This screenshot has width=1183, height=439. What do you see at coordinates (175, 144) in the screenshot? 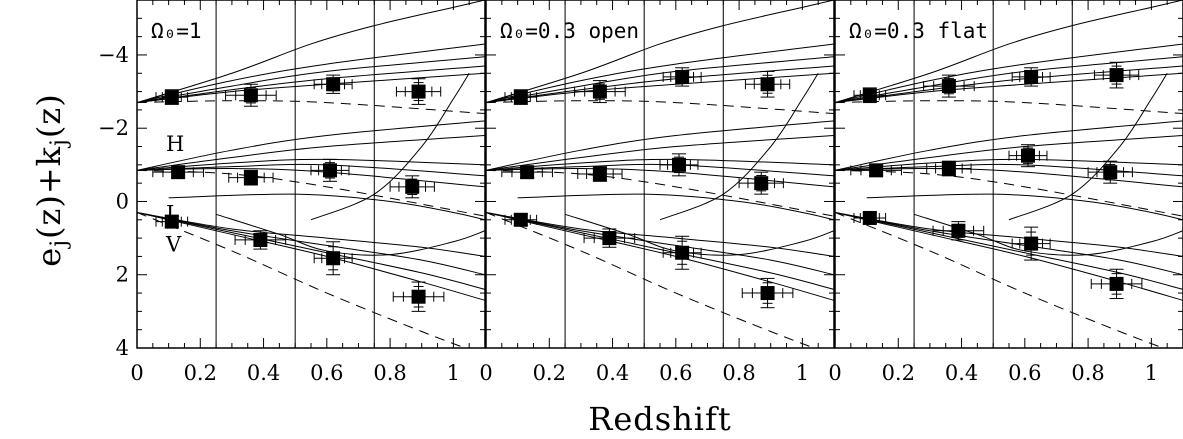
I see `band-label-h: H` at bounding box center [175, 144].